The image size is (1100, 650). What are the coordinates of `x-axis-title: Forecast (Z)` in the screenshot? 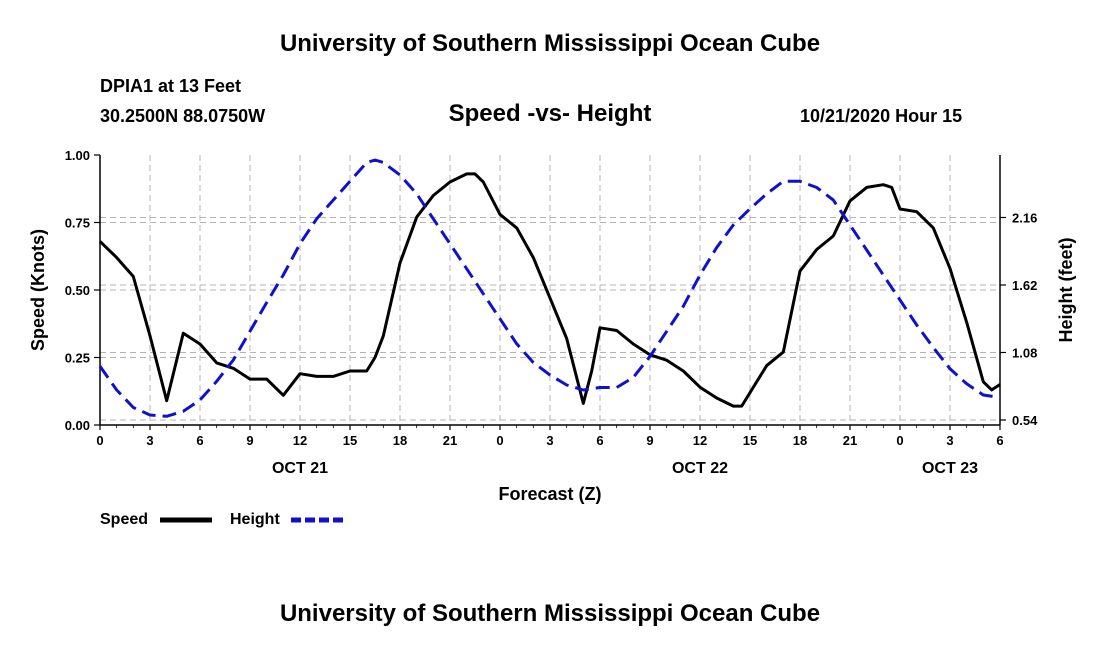 It's located at (549, 494).